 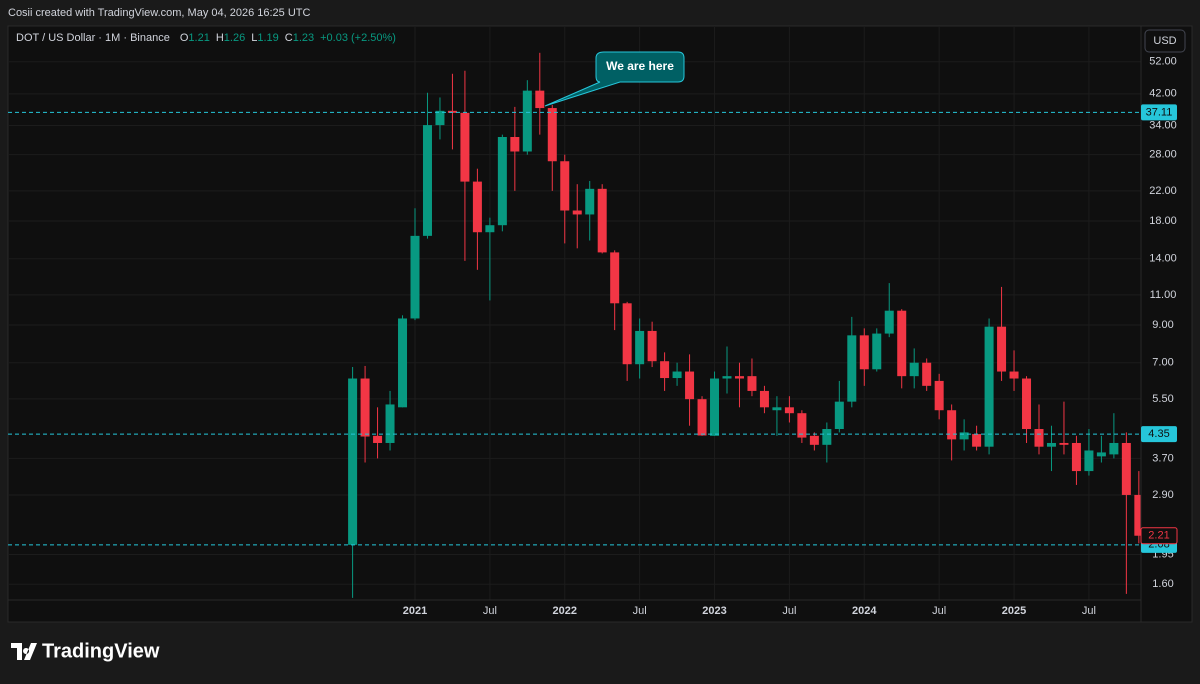 What do you see at coordinates (24, 651) in the screenshot?
I see `logo-icon` at bounding box center [24, 651].